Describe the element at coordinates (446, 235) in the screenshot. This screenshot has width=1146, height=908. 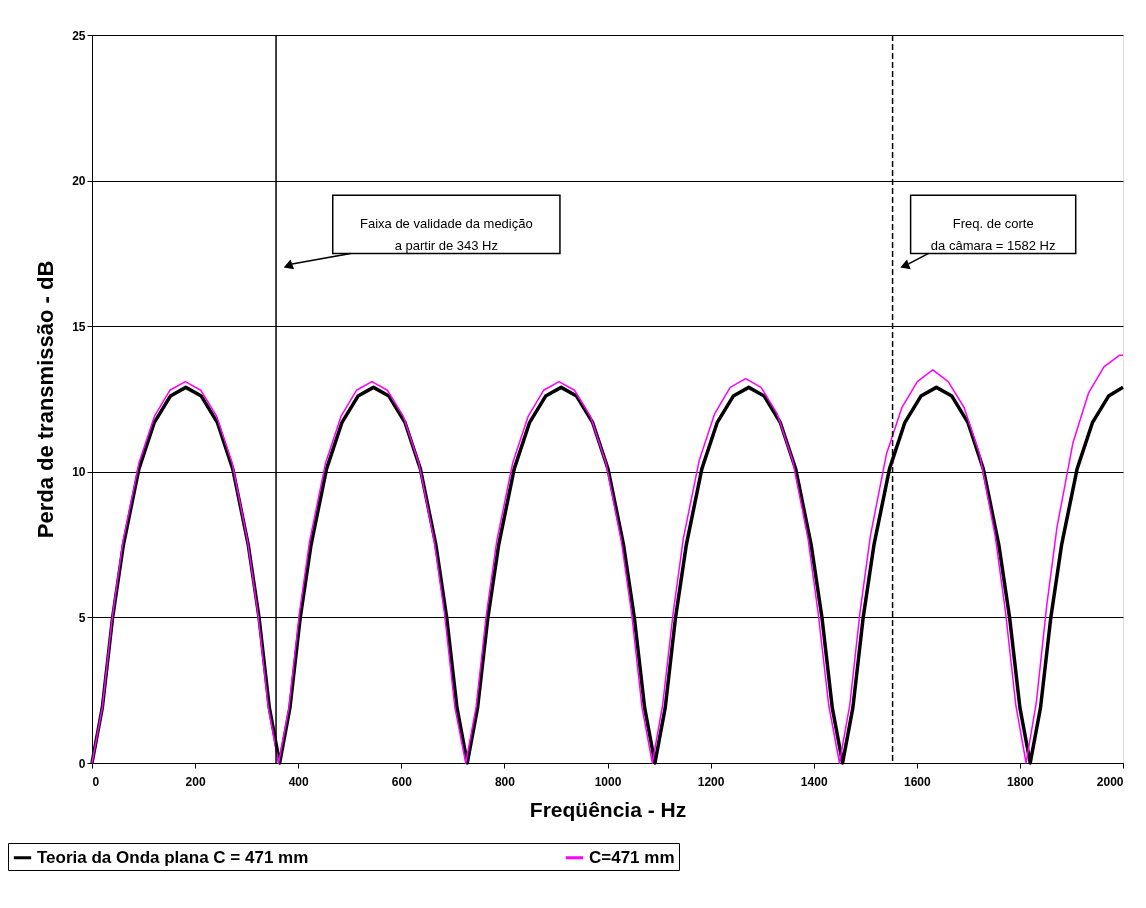
I see `annotation: Faixa de validade da medição a partir de 343 Hz` at that location.